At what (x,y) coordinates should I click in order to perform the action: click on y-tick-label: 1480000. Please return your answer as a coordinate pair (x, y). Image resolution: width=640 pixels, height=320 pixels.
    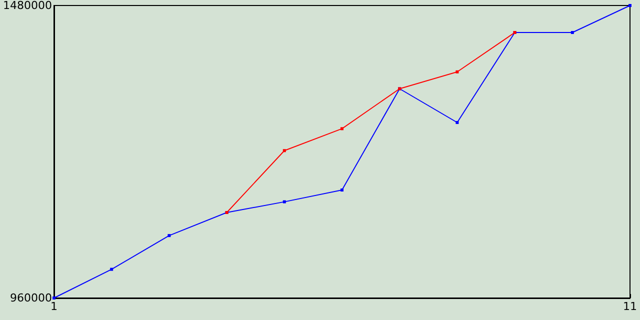
    Looking at the image, I should click on (27, 6).